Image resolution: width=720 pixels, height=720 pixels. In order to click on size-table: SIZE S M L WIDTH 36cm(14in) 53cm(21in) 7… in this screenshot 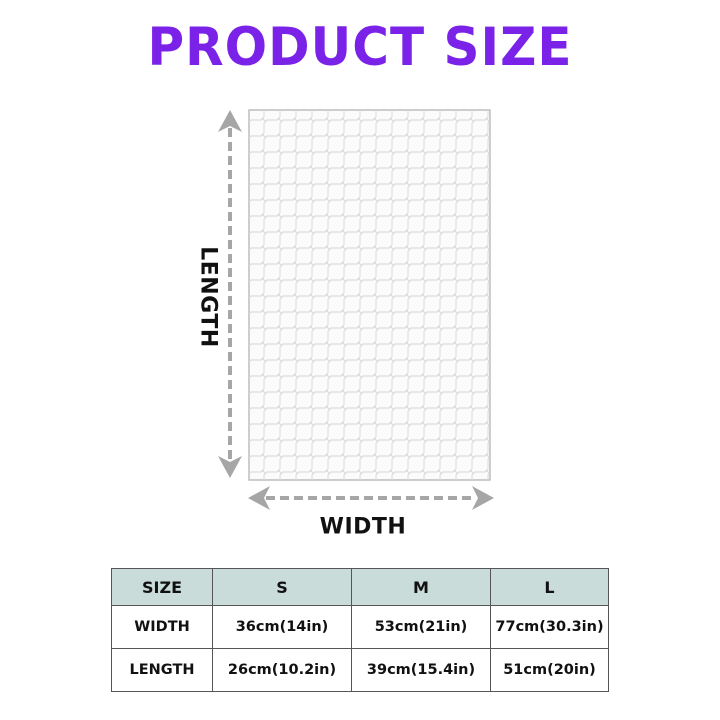, I will do `click(360, 630)`.